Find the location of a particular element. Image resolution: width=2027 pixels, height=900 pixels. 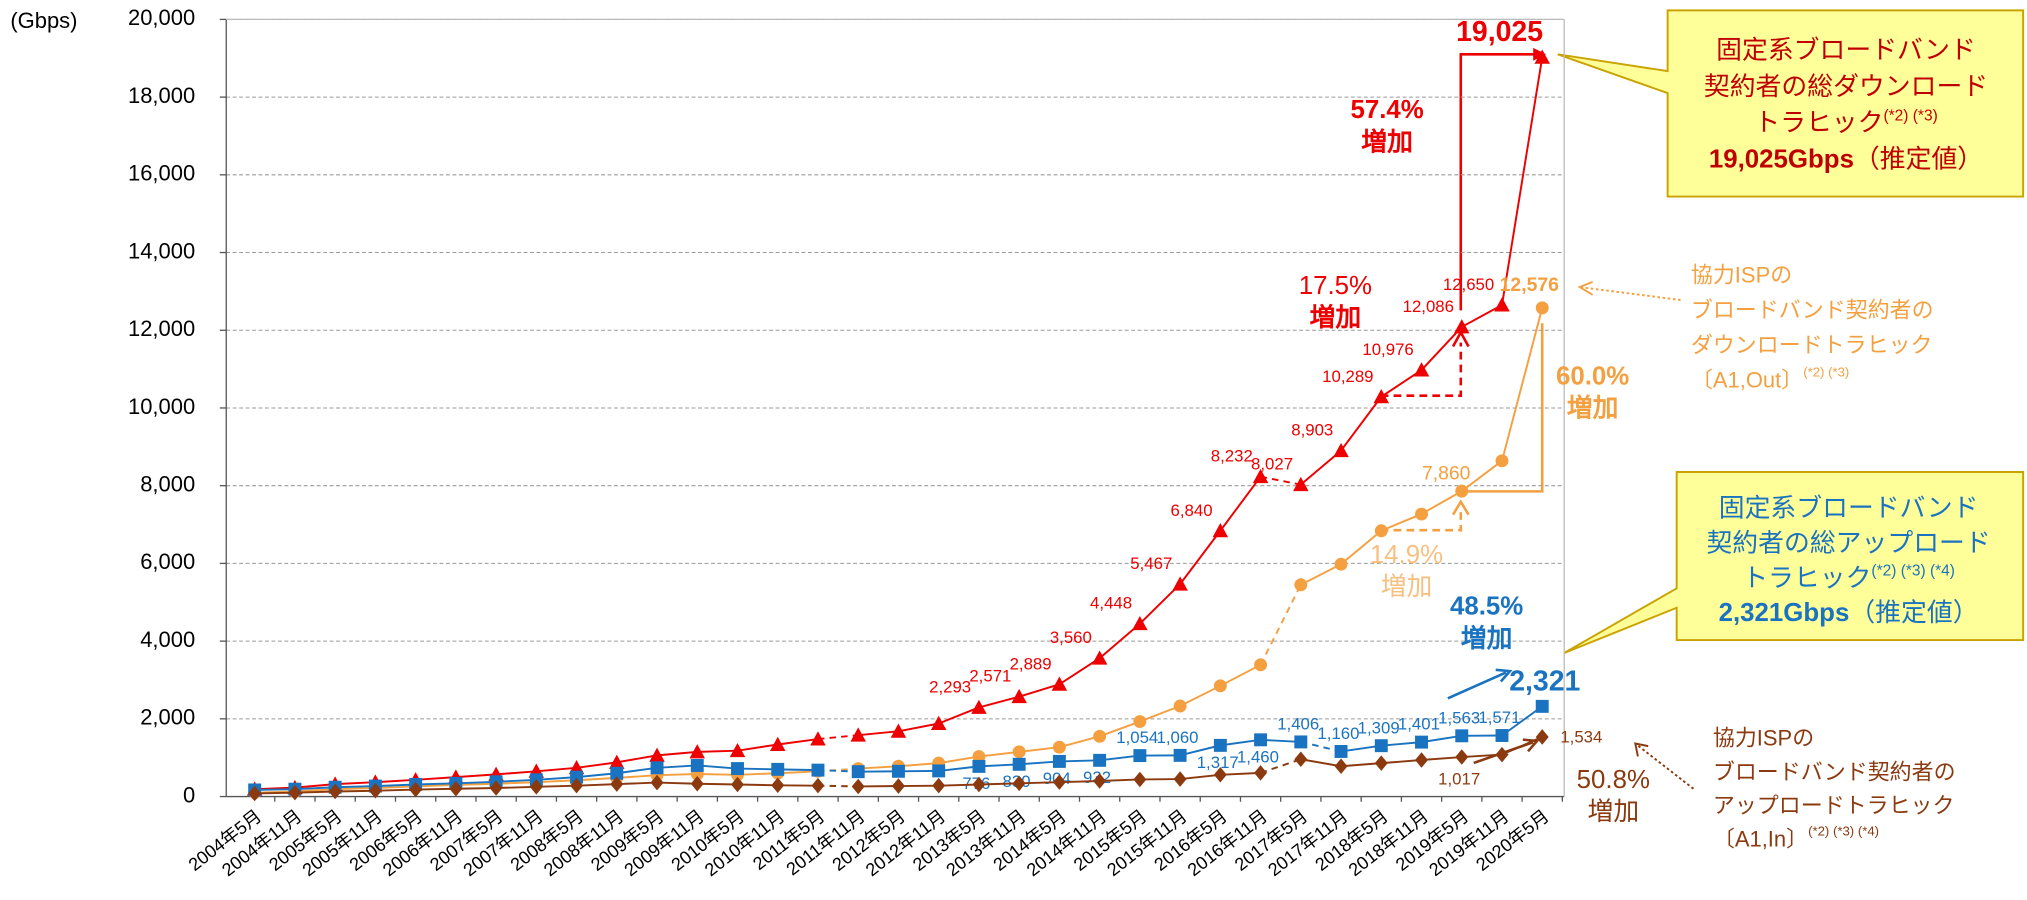

annotation: 60.0% is located at coordinates (1592, 376).